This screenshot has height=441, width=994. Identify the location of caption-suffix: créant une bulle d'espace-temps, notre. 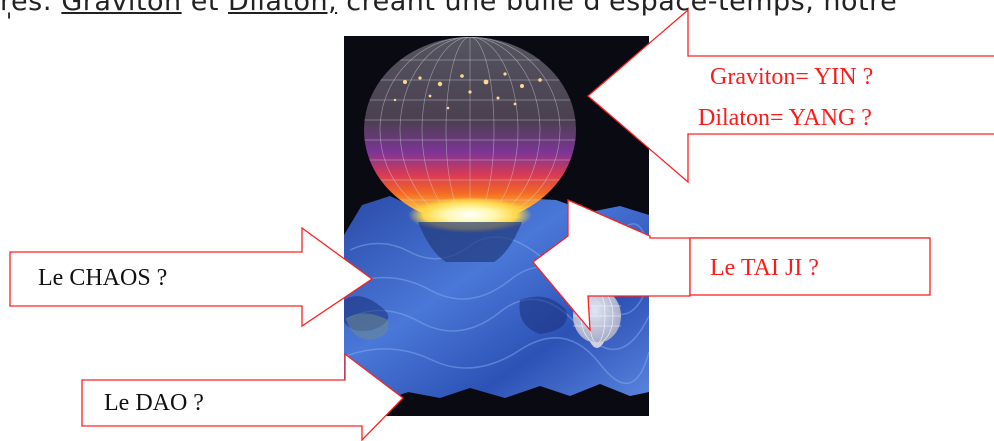
(617, 8).